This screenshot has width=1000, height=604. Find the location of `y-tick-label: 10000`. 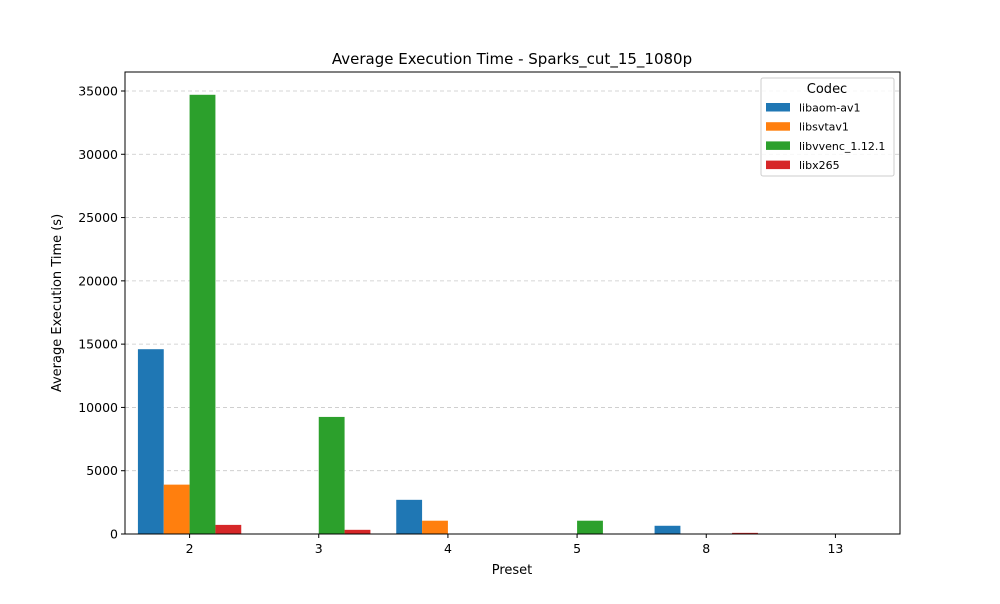

y-tick-label: 10000 is located at coordinates (98, 407).